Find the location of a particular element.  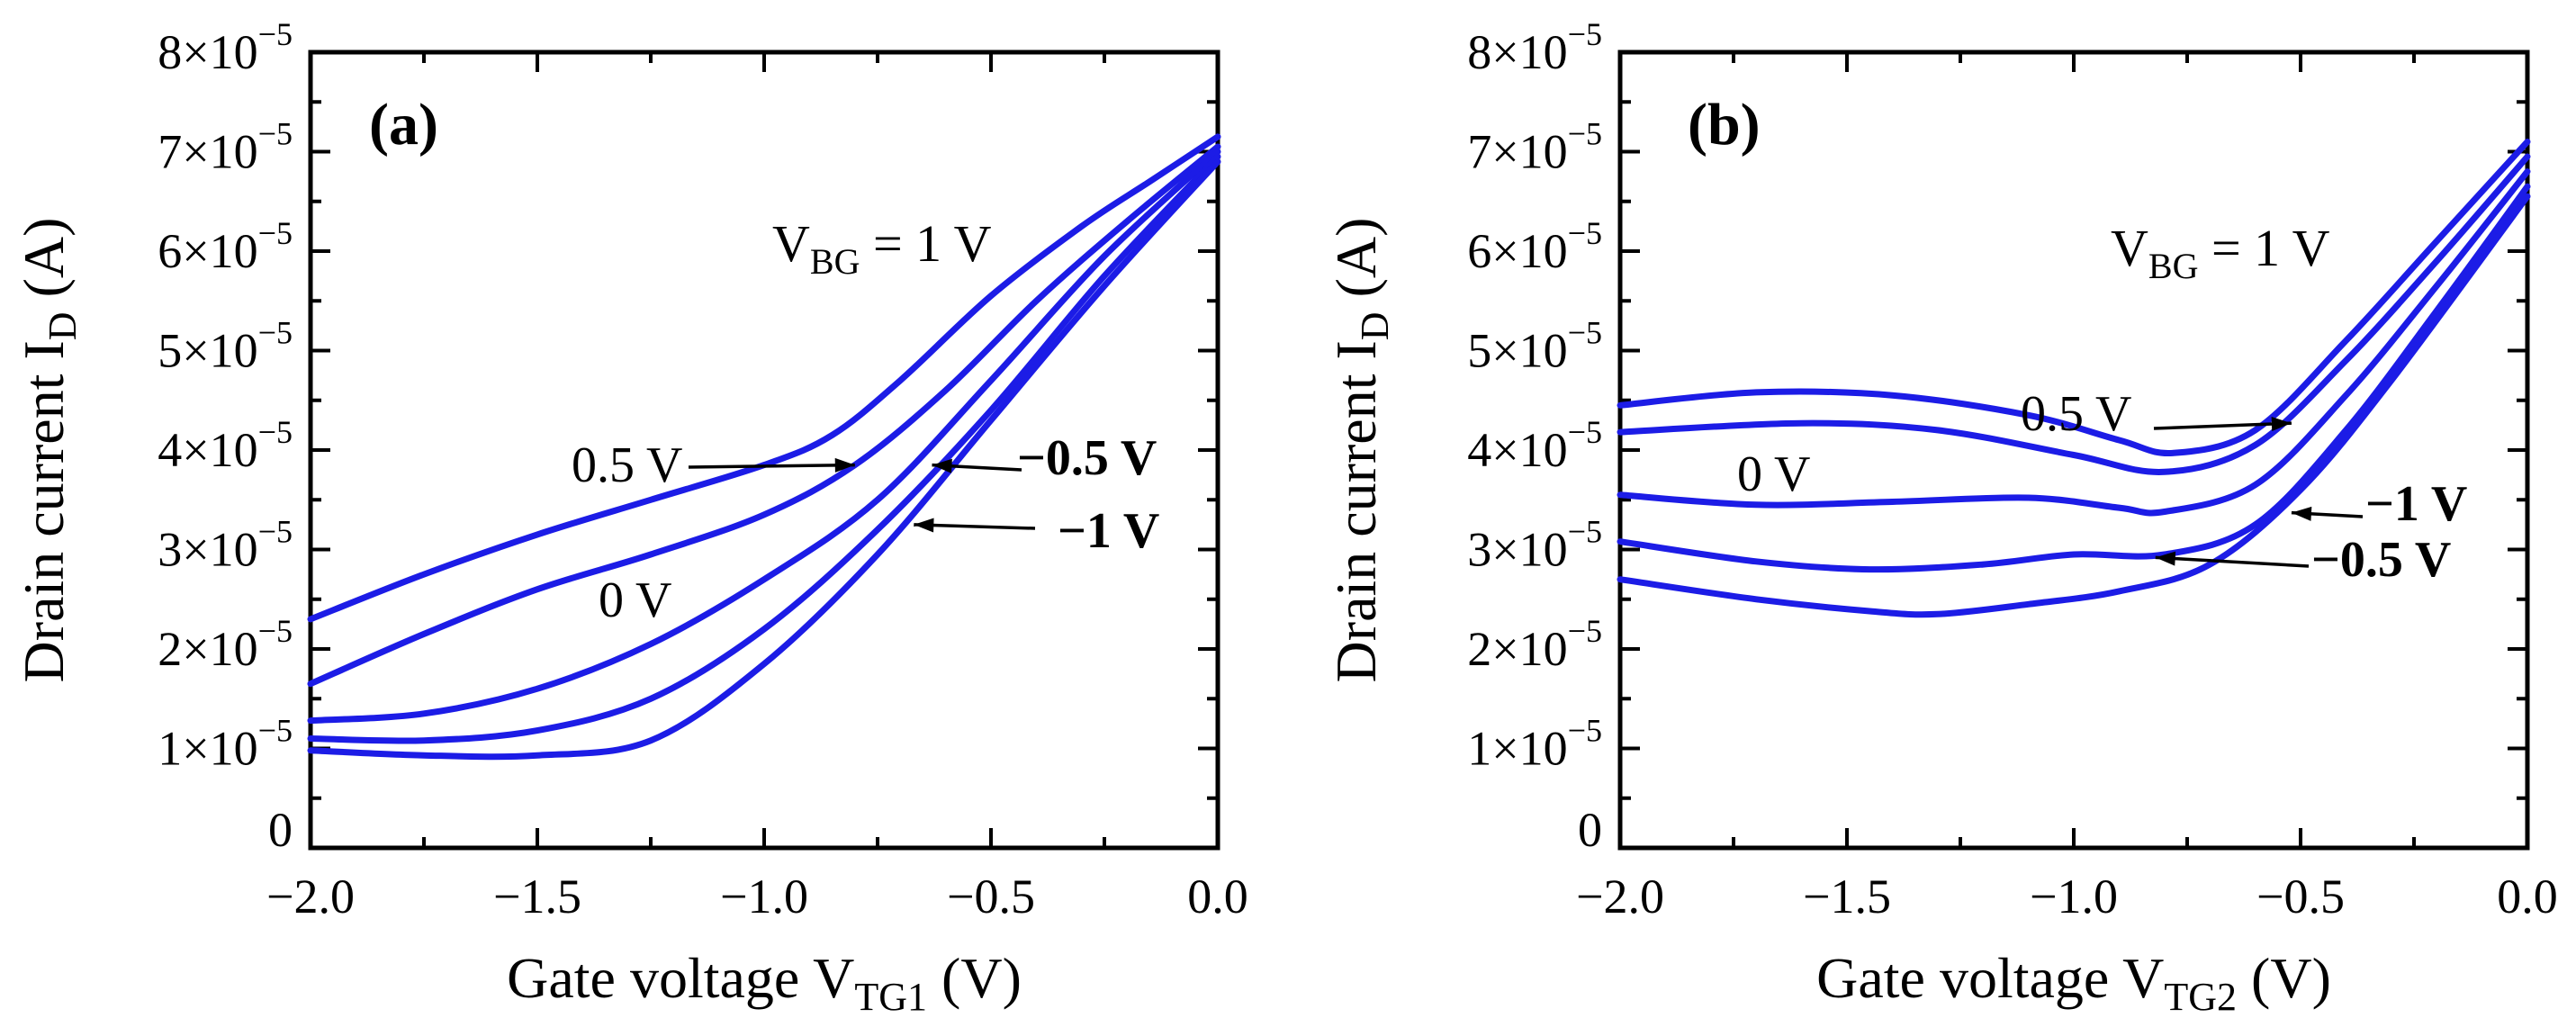

panel-label: (a) is located at coordinates (403, 125).